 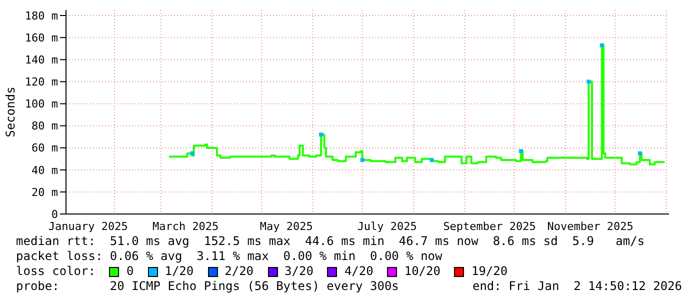 I want to click on x-tick-label: March 2025, so click(x=185, y=226).